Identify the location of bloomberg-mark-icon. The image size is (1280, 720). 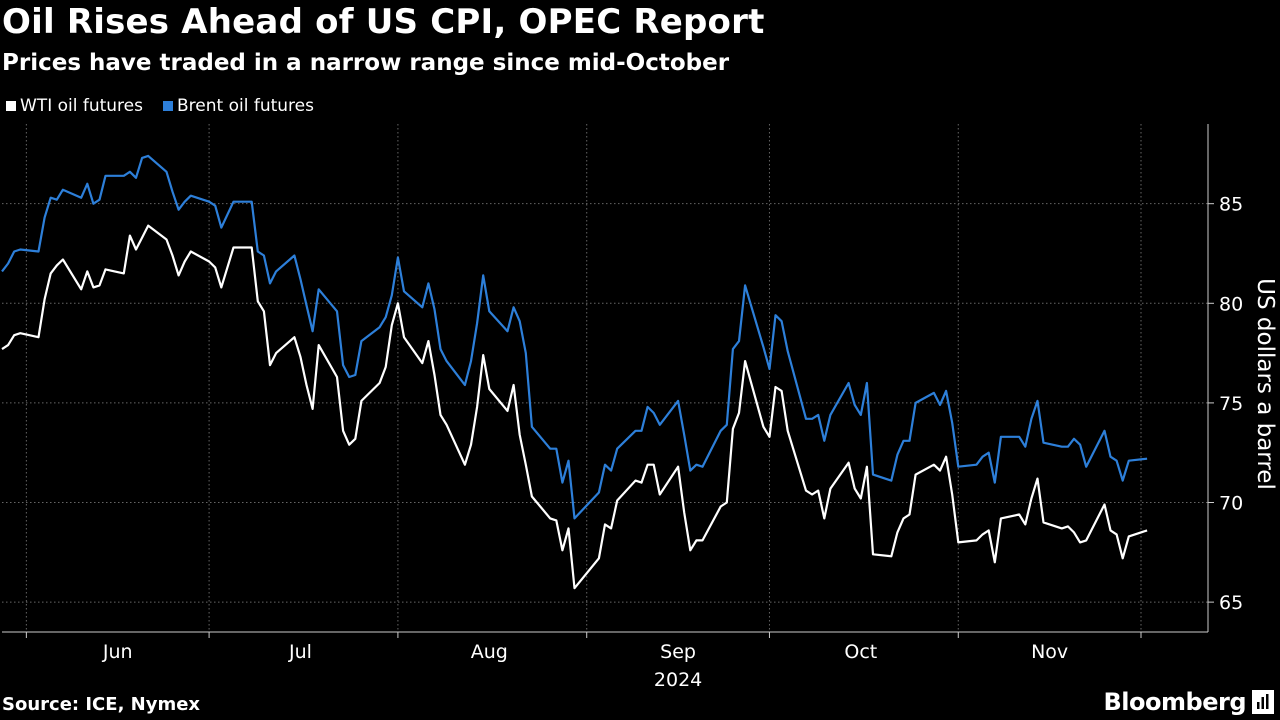
(1263, 702).